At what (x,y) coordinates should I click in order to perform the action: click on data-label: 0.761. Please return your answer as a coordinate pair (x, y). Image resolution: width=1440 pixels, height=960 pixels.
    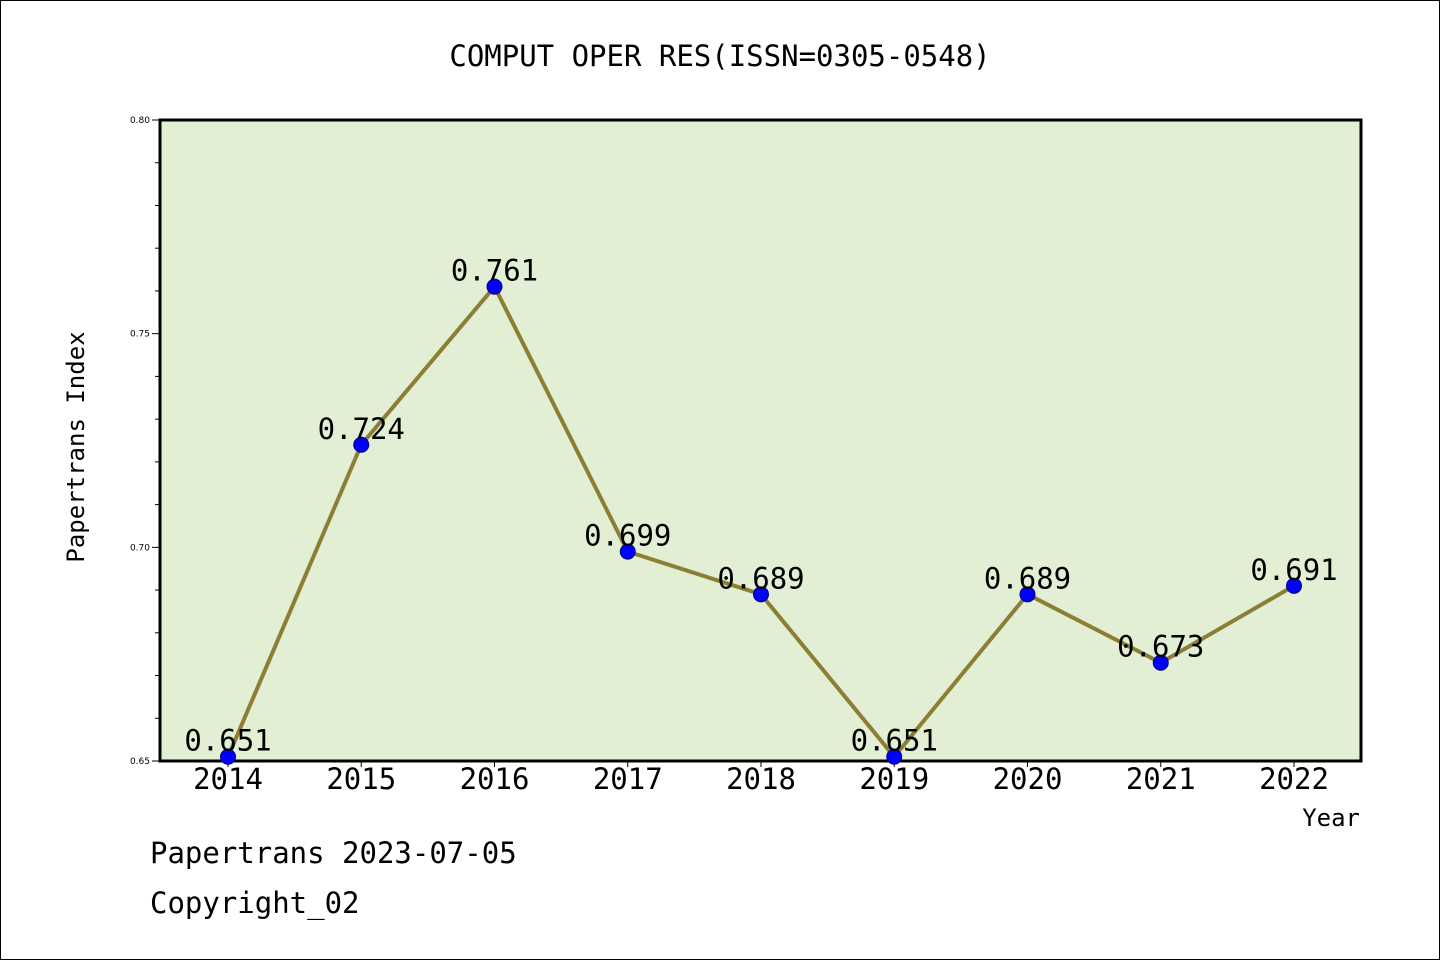
    Looking at the image, I should click on (494, 271).